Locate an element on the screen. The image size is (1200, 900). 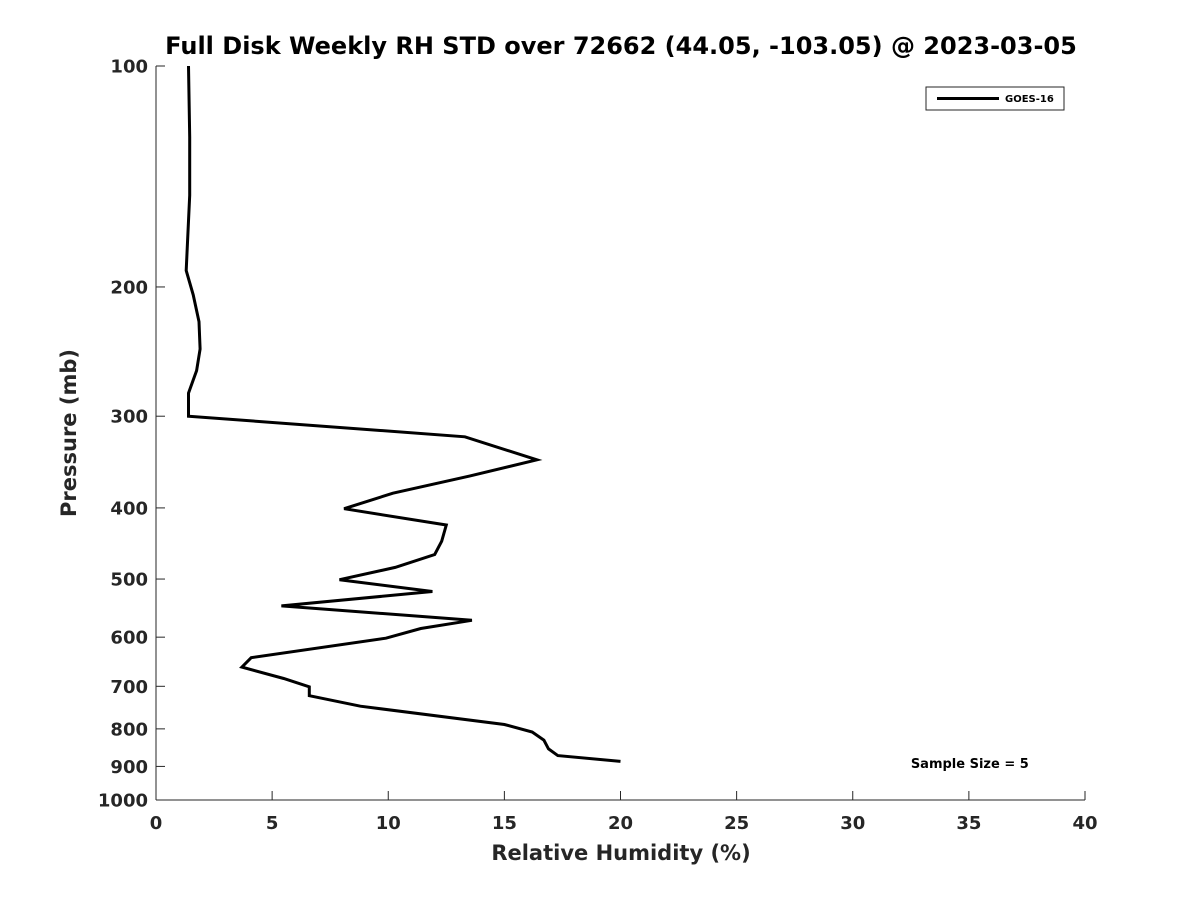
y-tick-label: 400 is located at coordinates (129, 508).